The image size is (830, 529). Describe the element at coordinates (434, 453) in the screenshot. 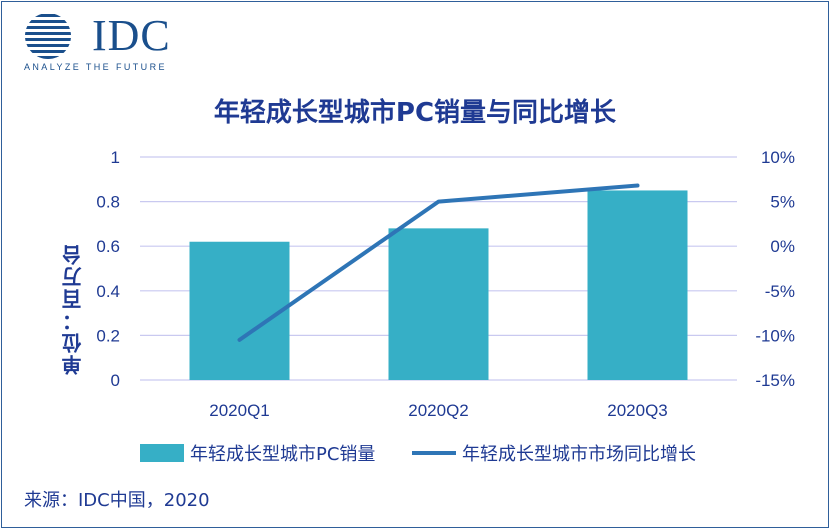

I see `legend-line-swatch` at that location.